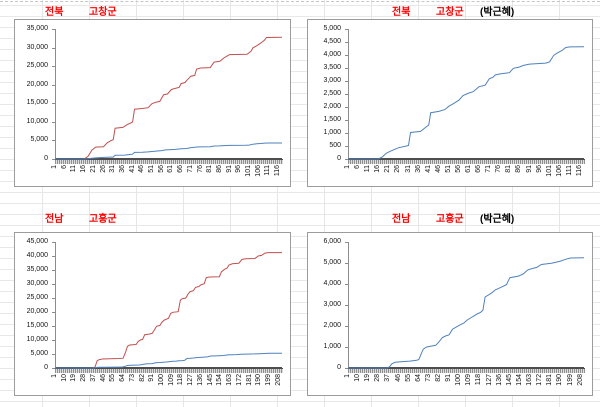  I want to click on y-axis-label: 40,000, so click(37, 255).